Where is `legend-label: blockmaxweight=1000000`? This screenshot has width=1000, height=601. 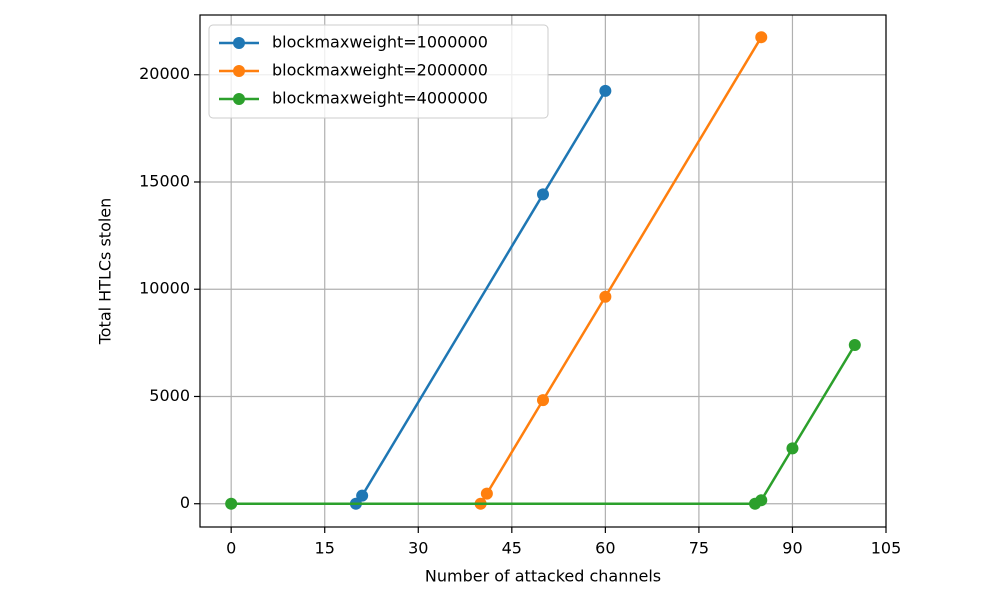 legend-label: blockmaxweight=1000000 is located at coordinates (380, 42).